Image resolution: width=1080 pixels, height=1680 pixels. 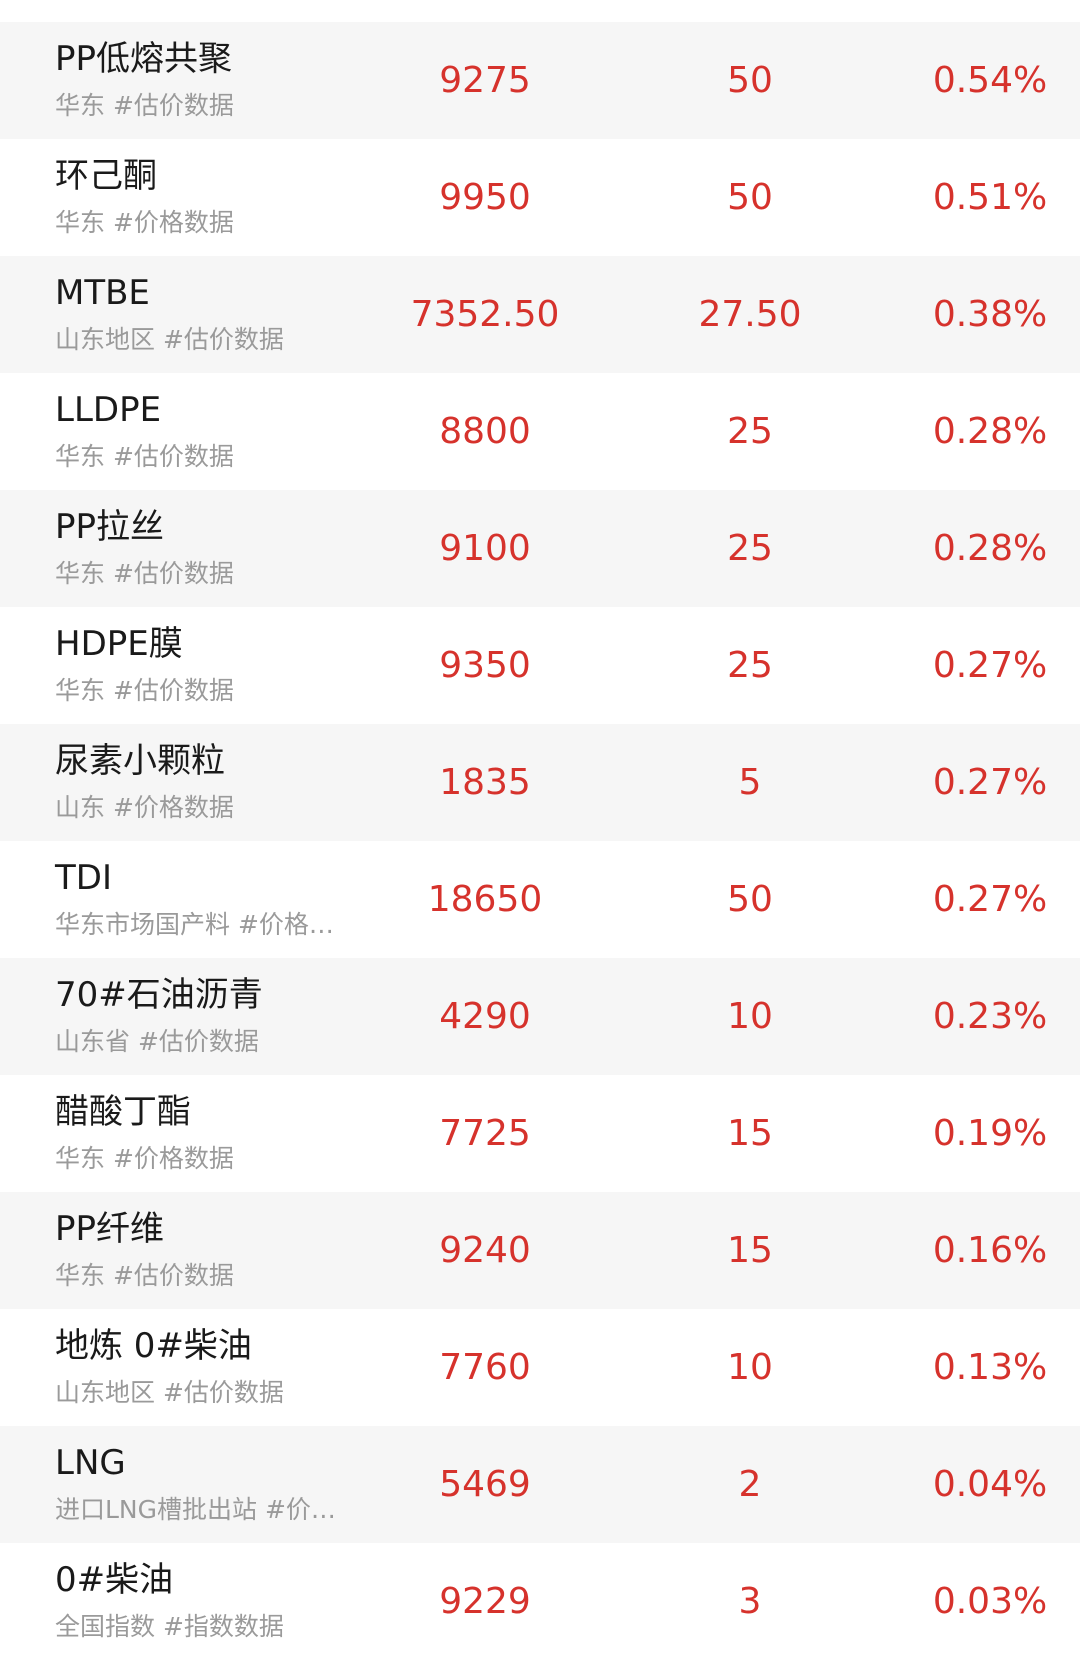 What do you see at coordinates (485, 548) in the screenshot?
I see `item-price: 9100` at bounding box center [485, 548].